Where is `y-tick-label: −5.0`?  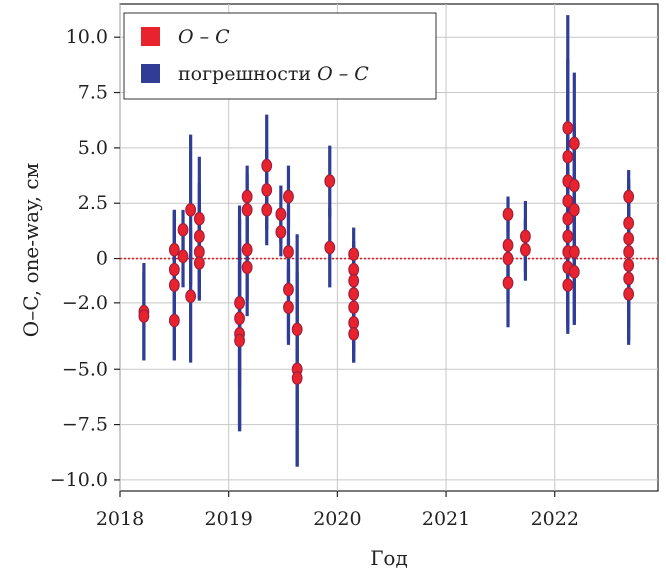
y-tick-label: −5.0 is located at coordinates (85, 369).